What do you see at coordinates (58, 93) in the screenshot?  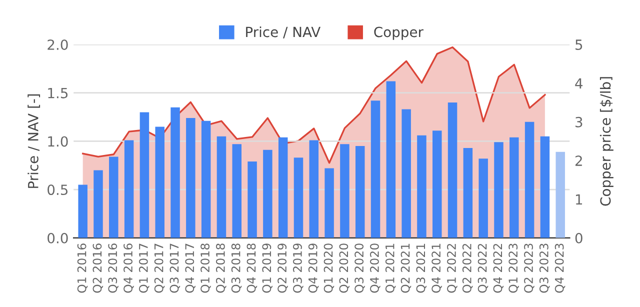 I see `y-tick-label: 1.5` at bounding box center [58, 93].